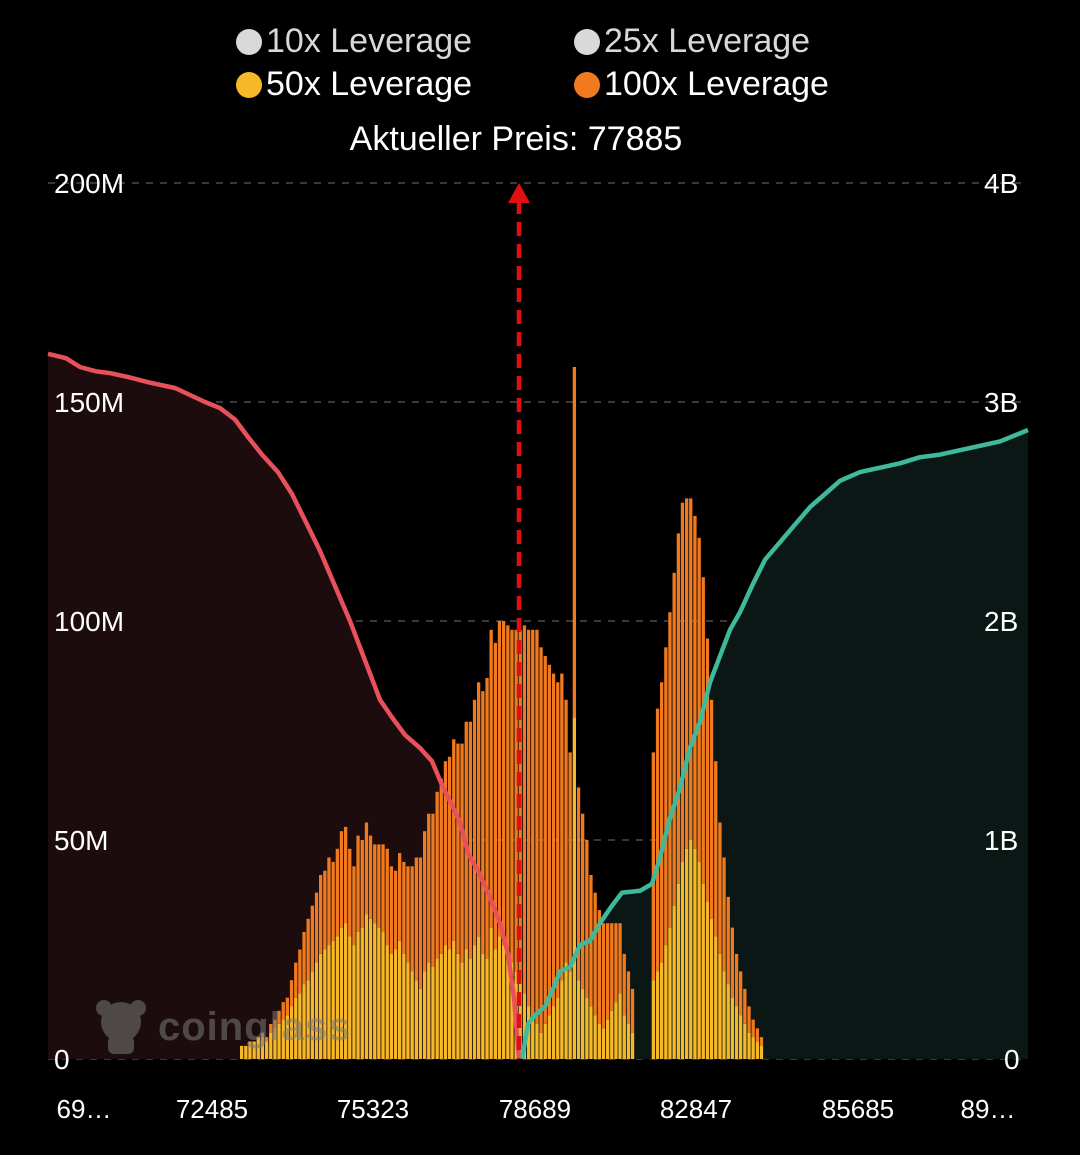  What do you see at coordinates (696, 1109) in the screenshot?
I see `x-label-4: 82847` at bounding box center [696, 1109].